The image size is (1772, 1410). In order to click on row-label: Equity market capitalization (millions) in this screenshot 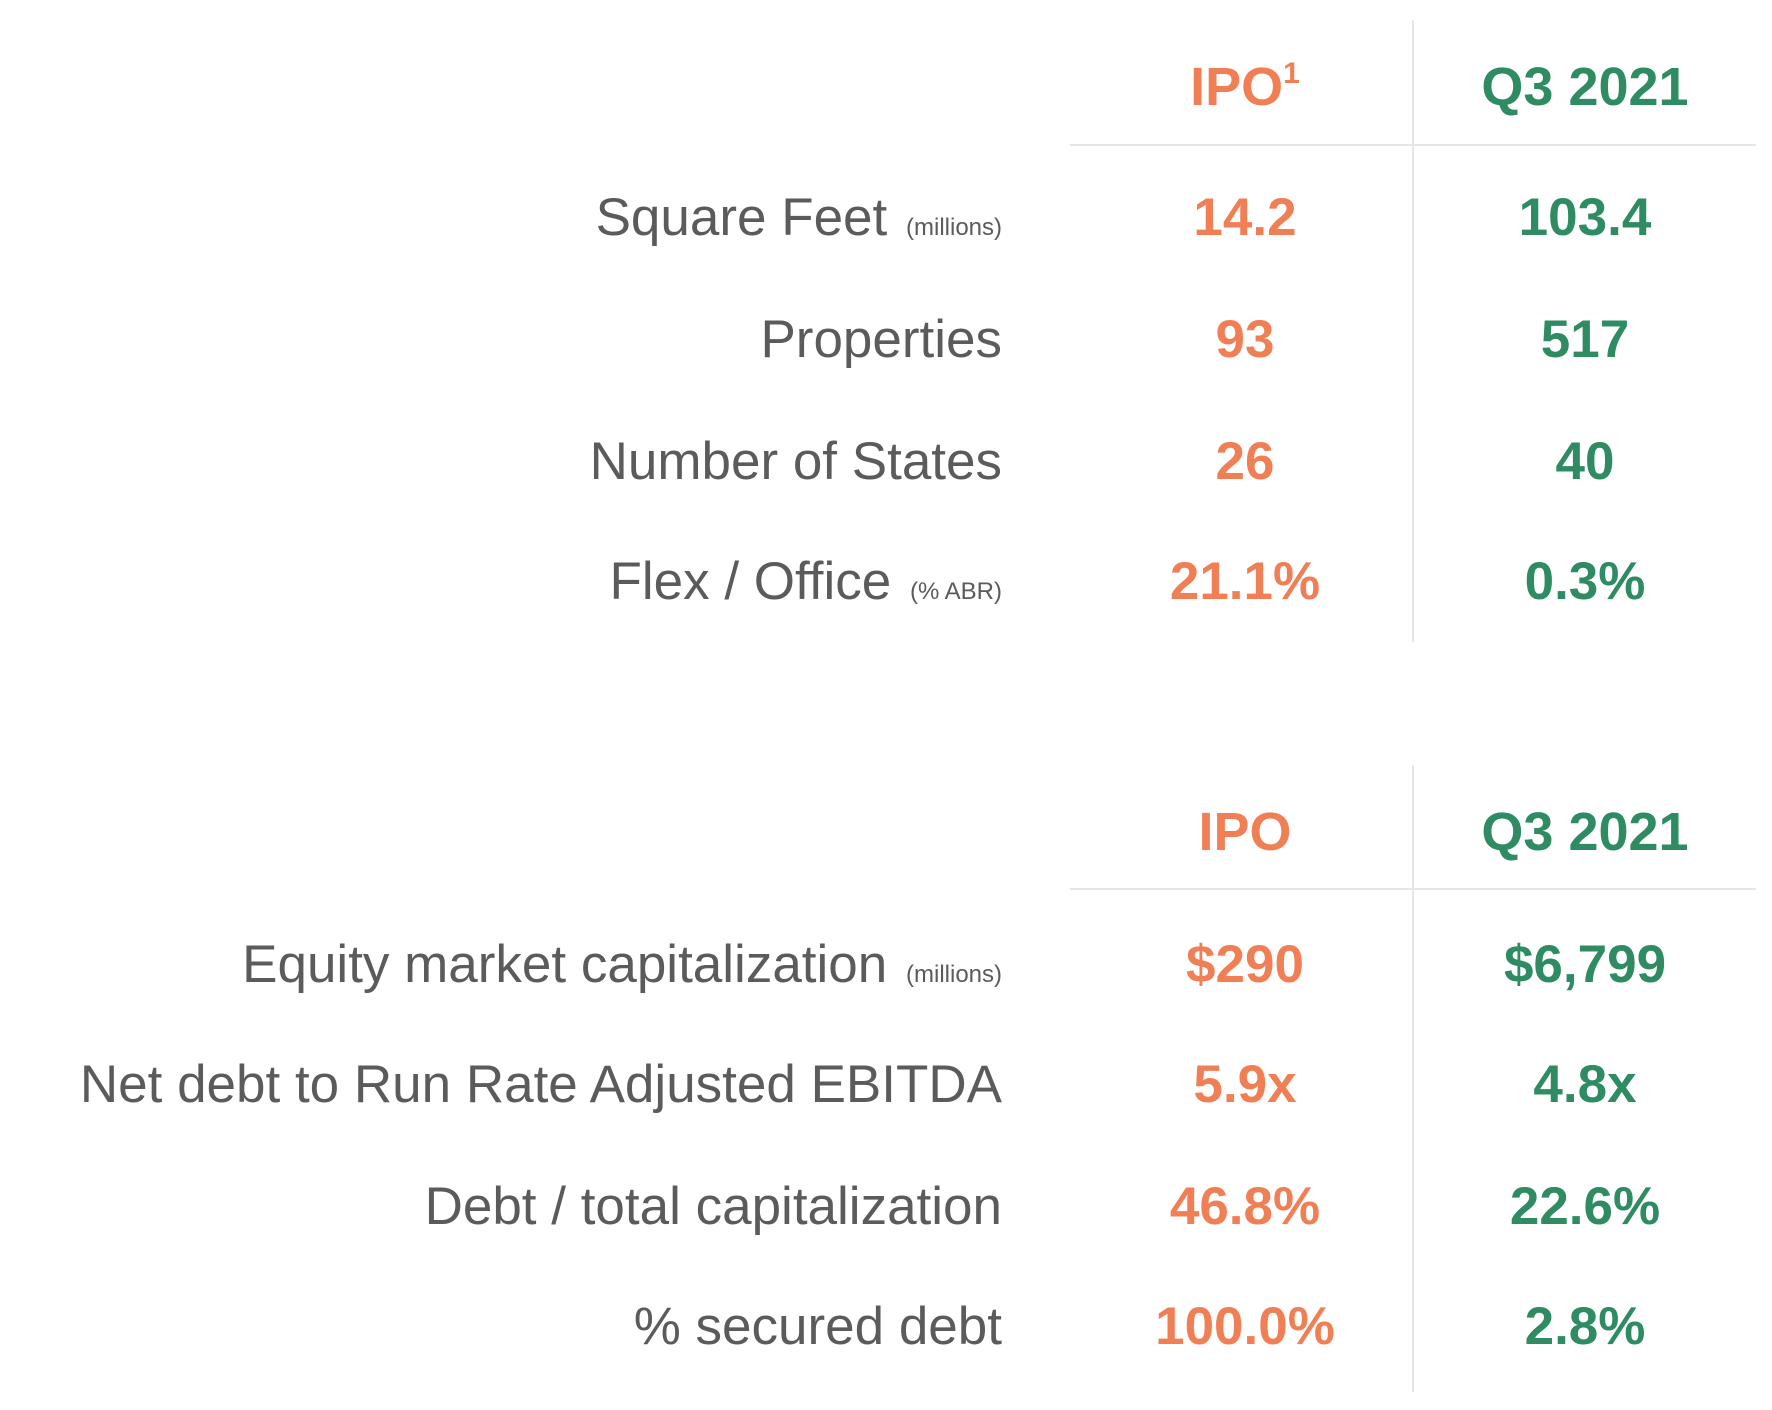, I will do `click(622, 965)`.